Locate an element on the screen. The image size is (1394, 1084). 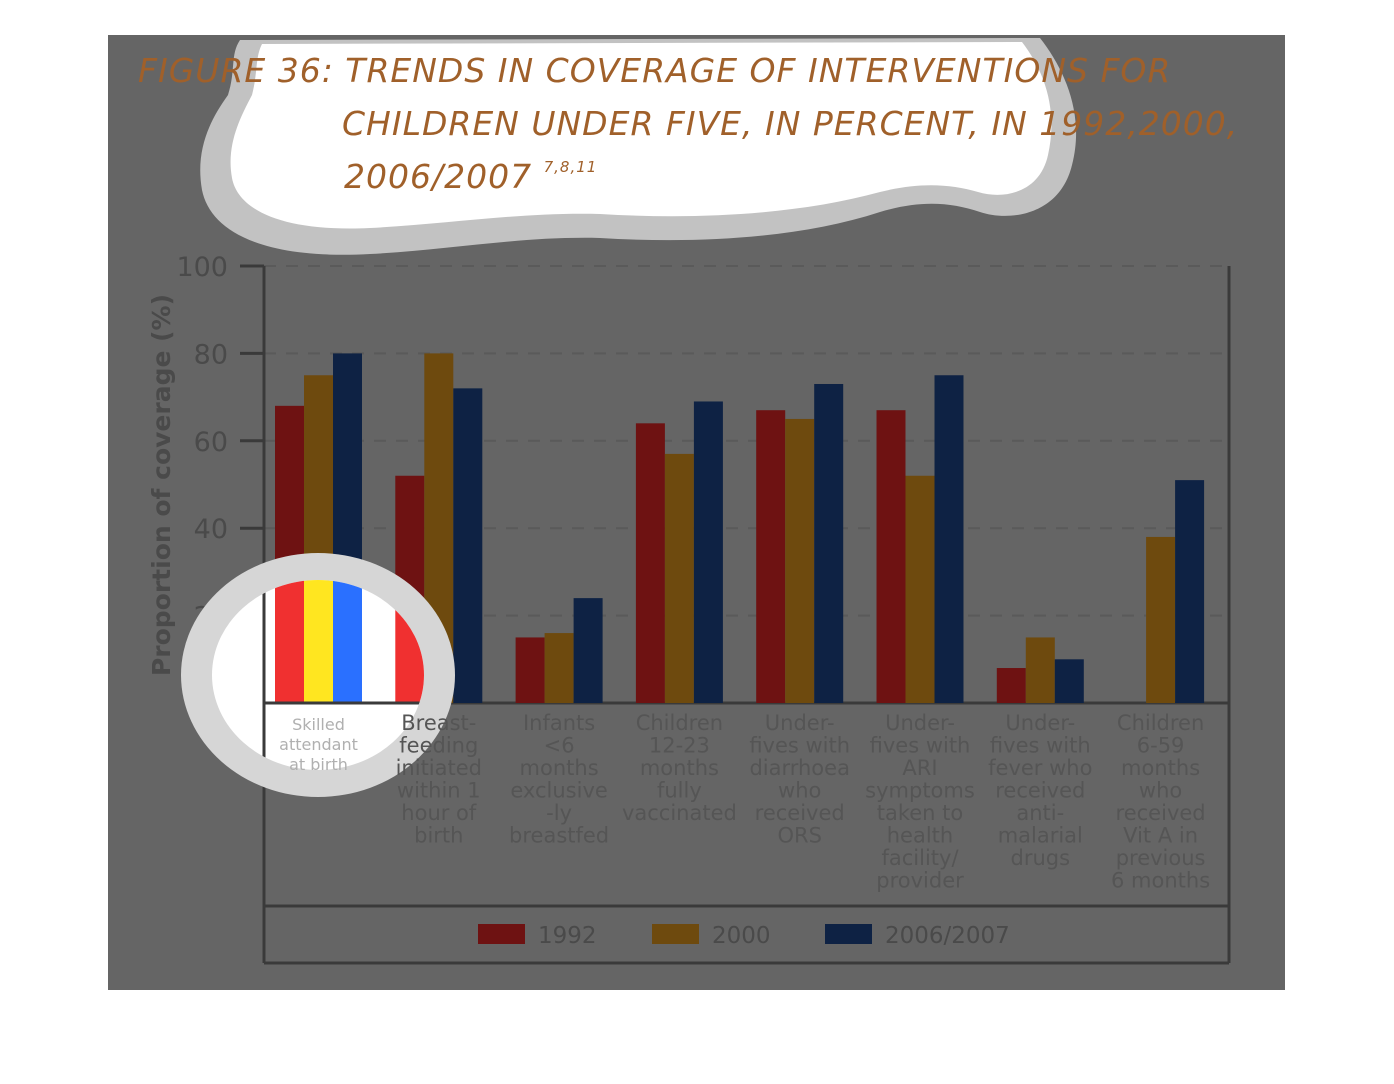
title-cloud-inner is located at coordinates (641, 135).